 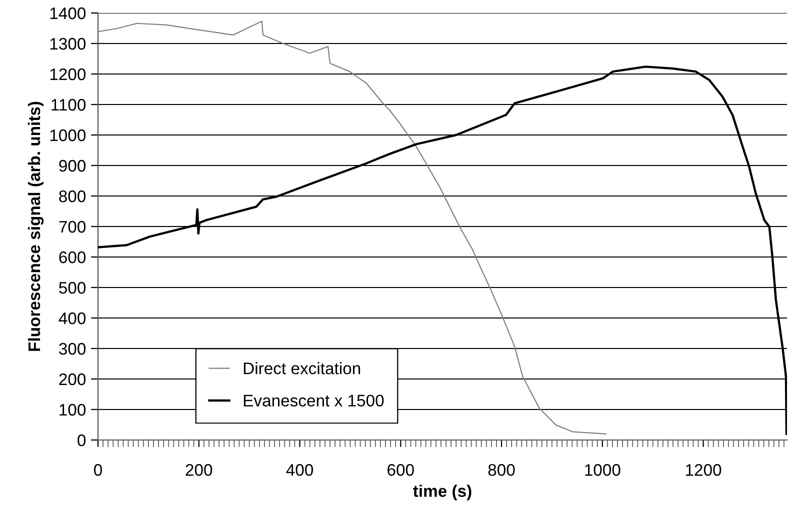 I want to click on x-tick-label: 200, so click(x=199, y=470).